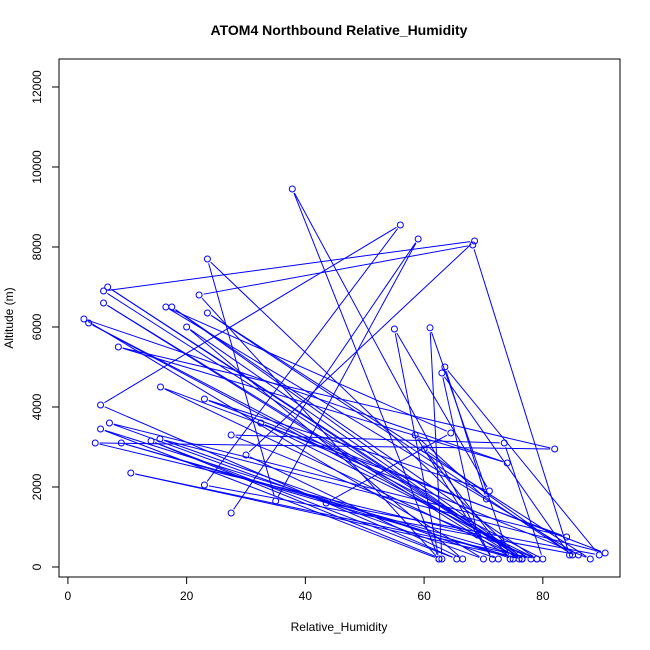 Image resolution: width=650 pixels, height=650 pixels. What do you see at coordinates (37, 326) in the screenshot?
I see `y-tick-label: 6000` at bounding box center [37, 326].